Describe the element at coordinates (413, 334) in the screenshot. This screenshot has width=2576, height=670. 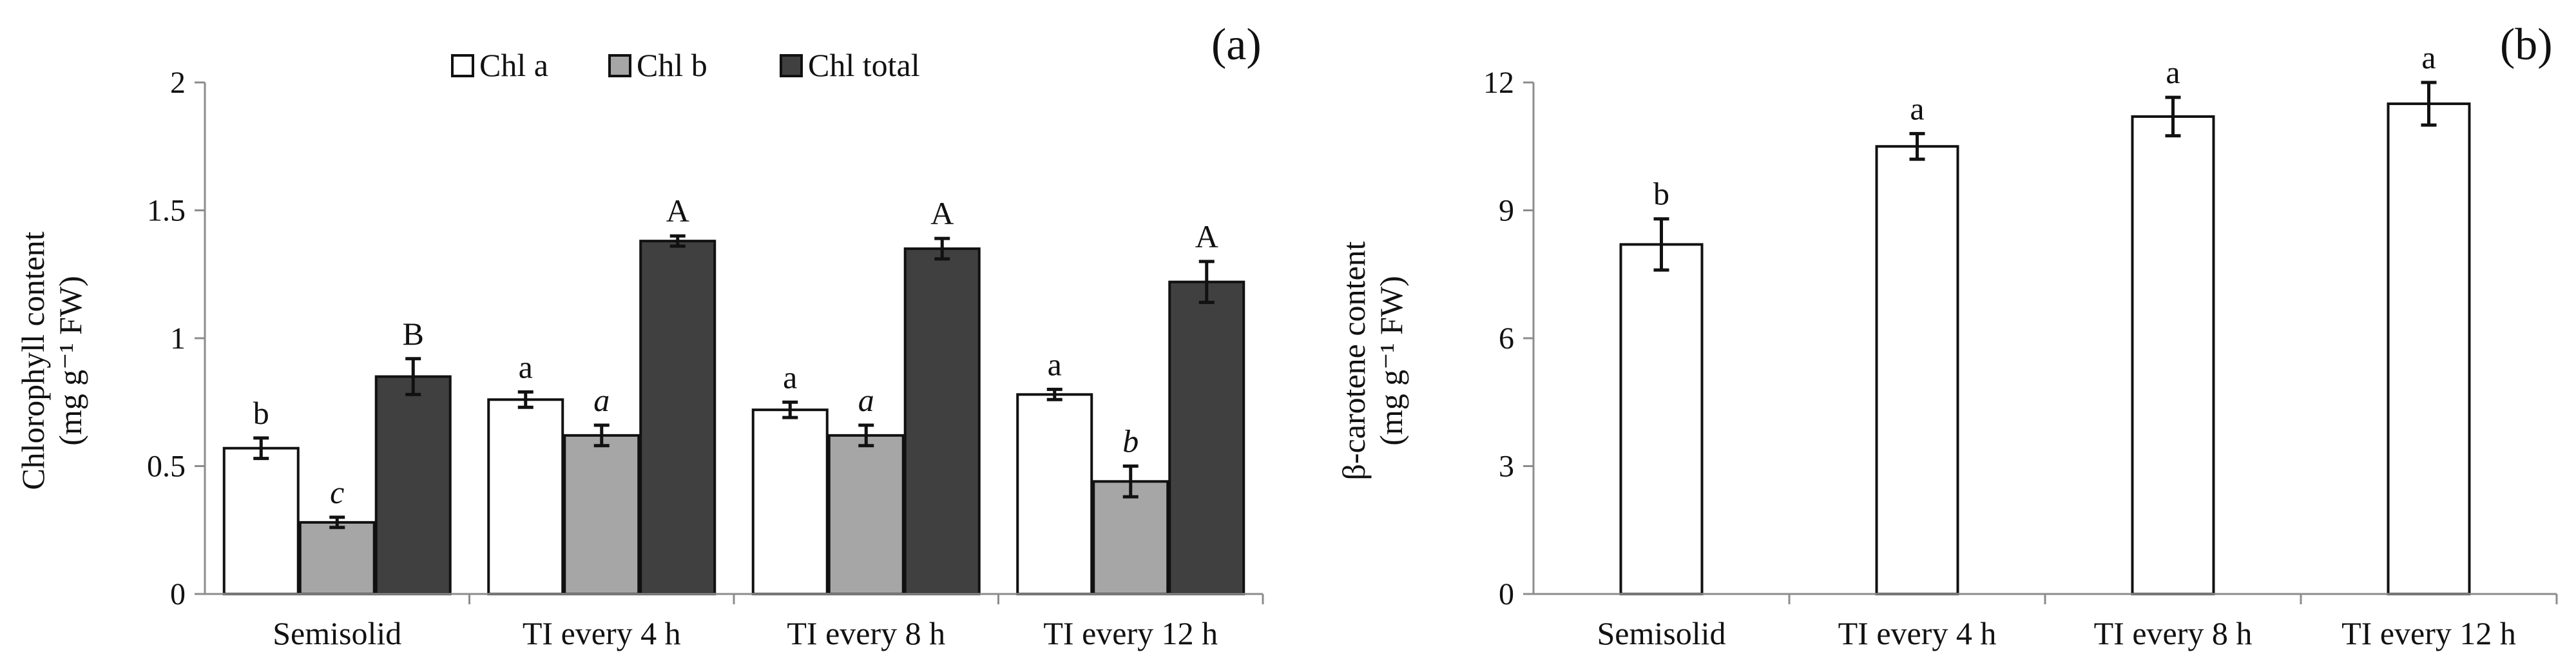
I see `panel-a-significance-letter: B` at that location.